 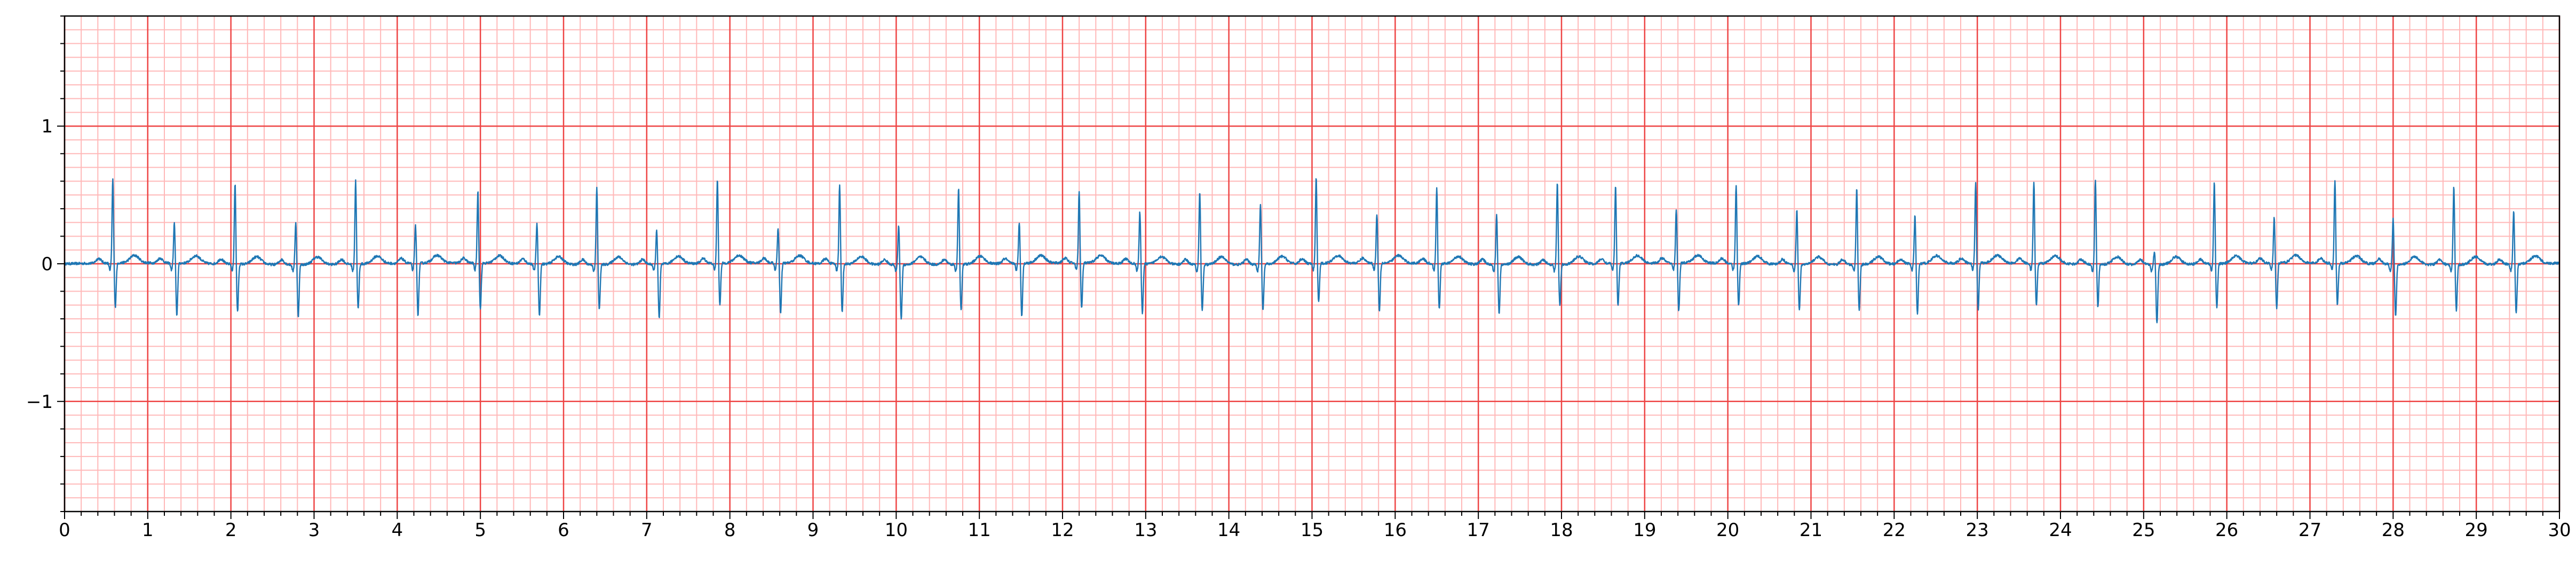 What do you see at coordinates (2559, 530) in the screenshot?
I see `x-tick-label: 30` at bounding box center [2559, 530].